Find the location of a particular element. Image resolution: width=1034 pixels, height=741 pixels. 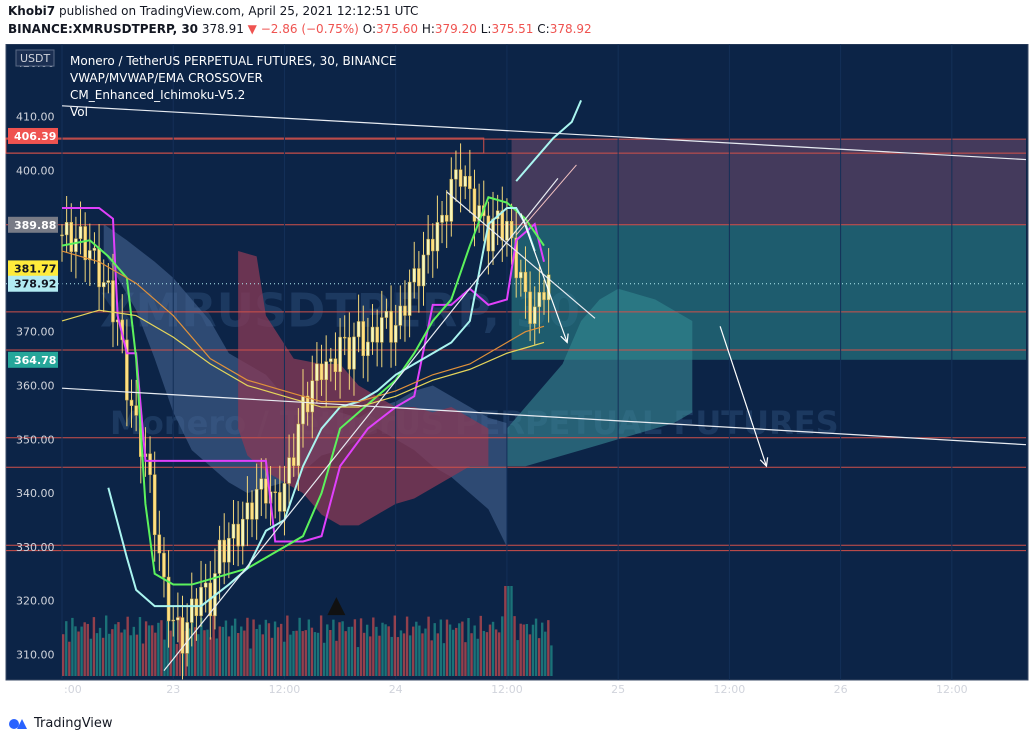

tradingview-brand: TradingView is located at coordinates (73, 723).